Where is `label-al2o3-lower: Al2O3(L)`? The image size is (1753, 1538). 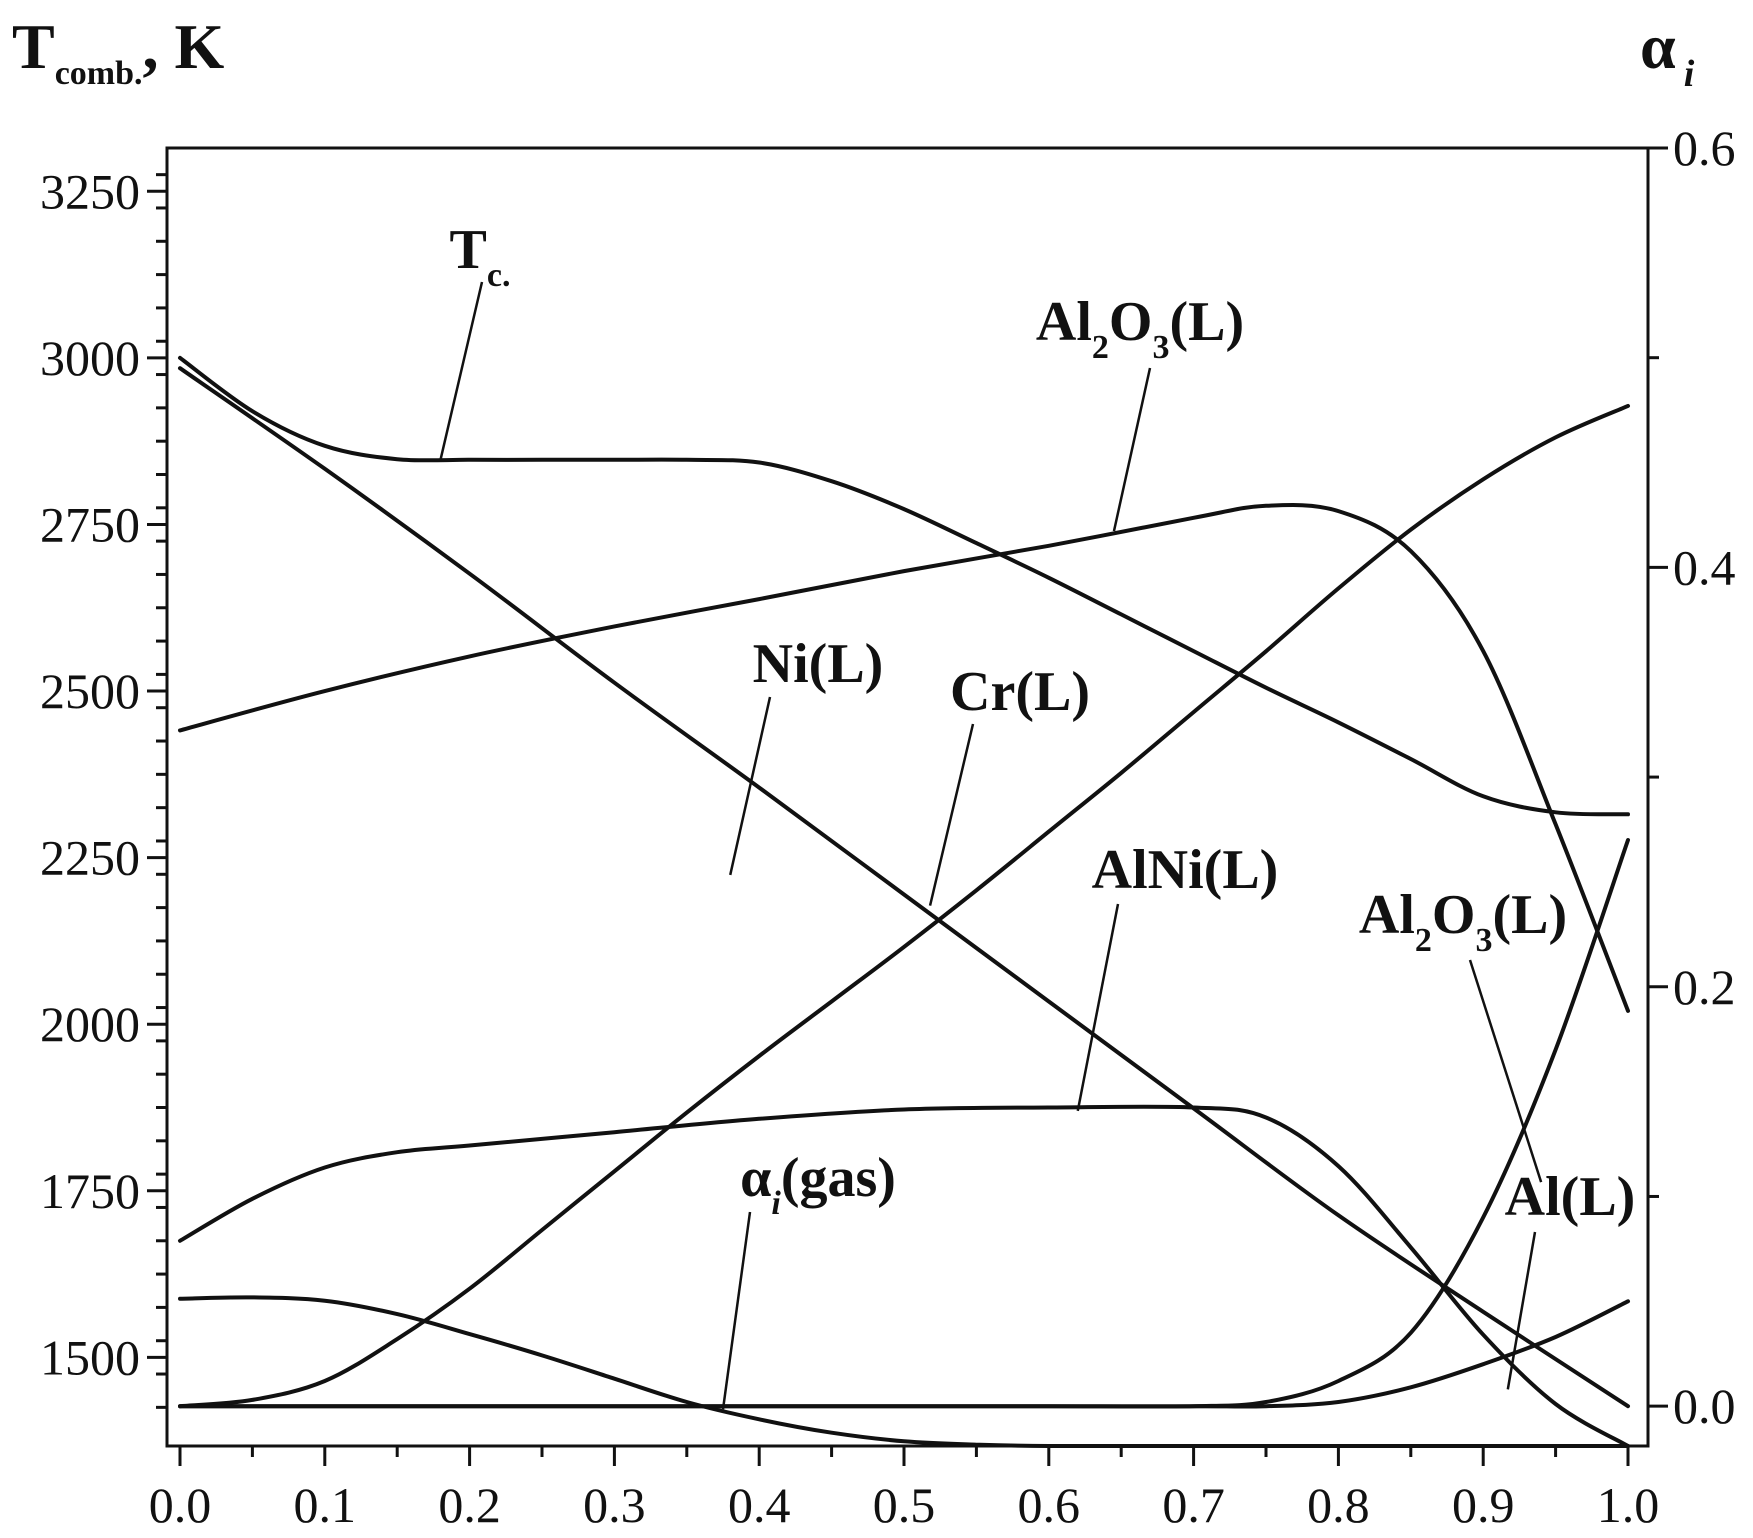 label-al2o3-lower: Al2O3(L) is located at coordinates (1463, 921).